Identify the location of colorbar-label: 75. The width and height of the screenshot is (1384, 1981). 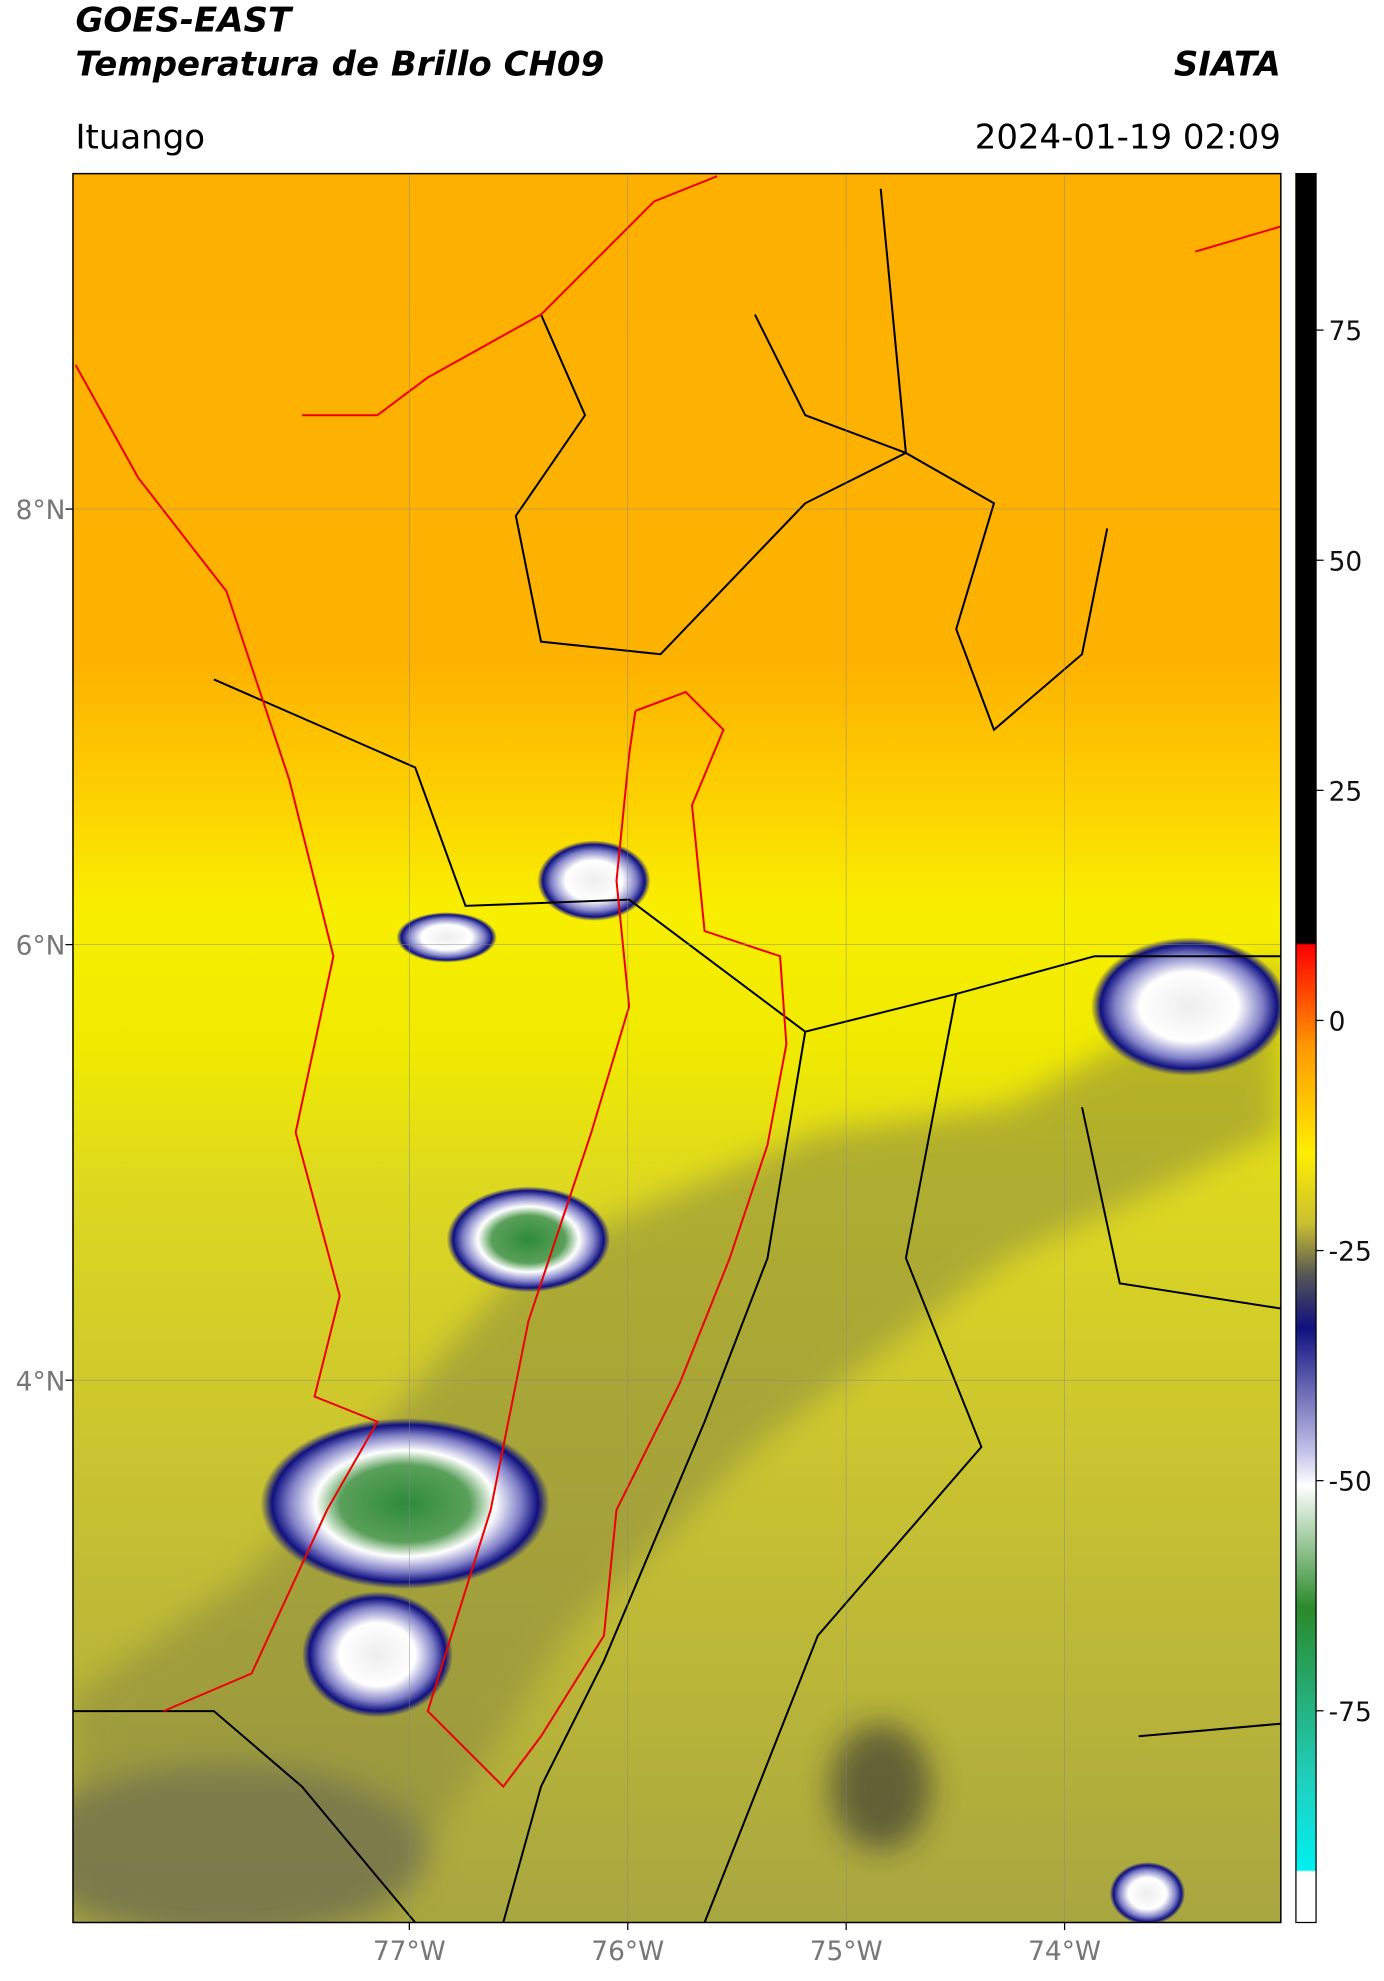
(1346, 331).